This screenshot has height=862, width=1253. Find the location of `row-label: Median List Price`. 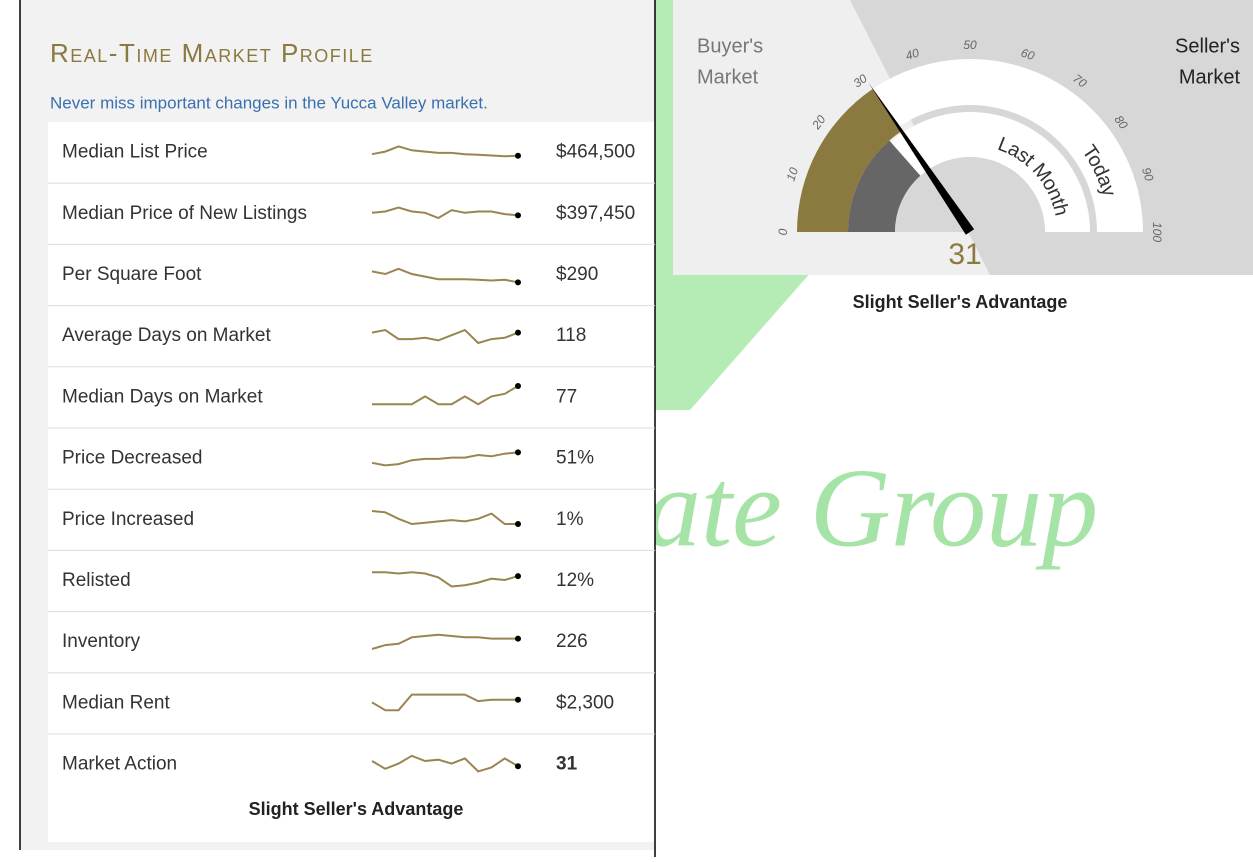

row-label: Median List Price is located at coordinates (135, 152).